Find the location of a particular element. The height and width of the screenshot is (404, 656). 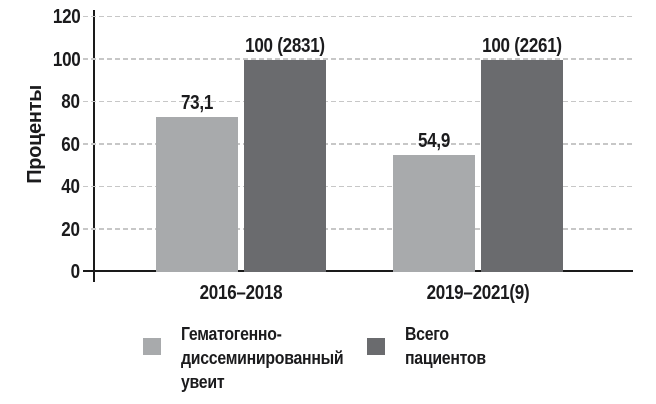

y-tick-label: 100 is located at coordinates (66, 59).